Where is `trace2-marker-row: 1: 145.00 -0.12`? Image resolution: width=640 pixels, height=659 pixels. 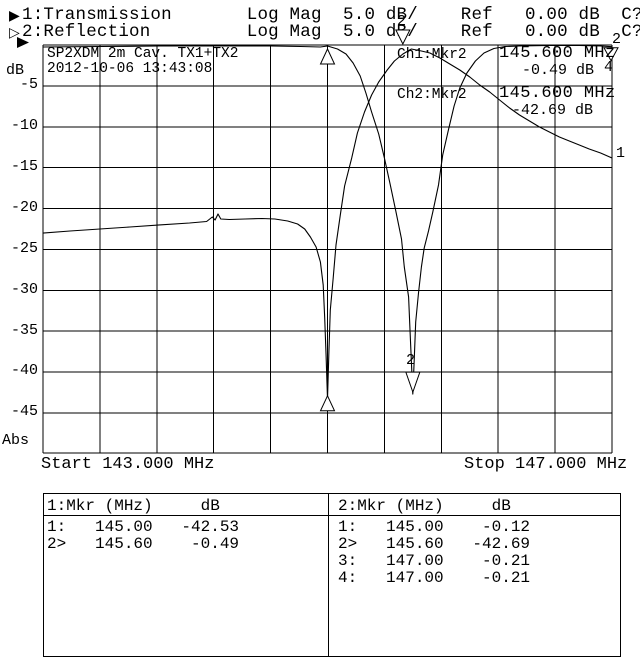 trace2-marker-row: 1: 145.00 -0.12 is located at coordinates (434, 527).